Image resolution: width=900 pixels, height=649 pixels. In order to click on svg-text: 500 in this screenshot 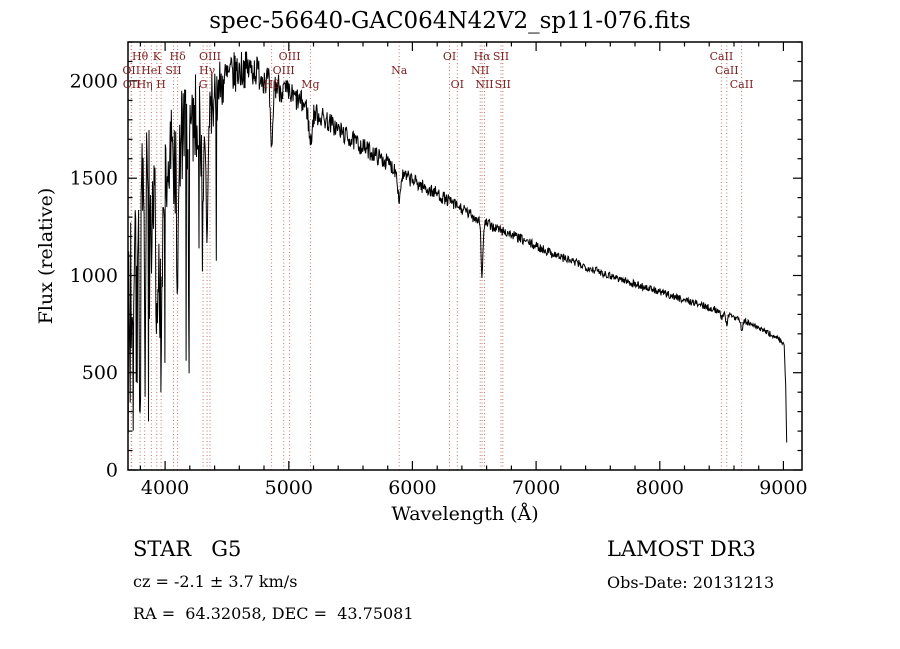, I will do `click(100, 373)`.